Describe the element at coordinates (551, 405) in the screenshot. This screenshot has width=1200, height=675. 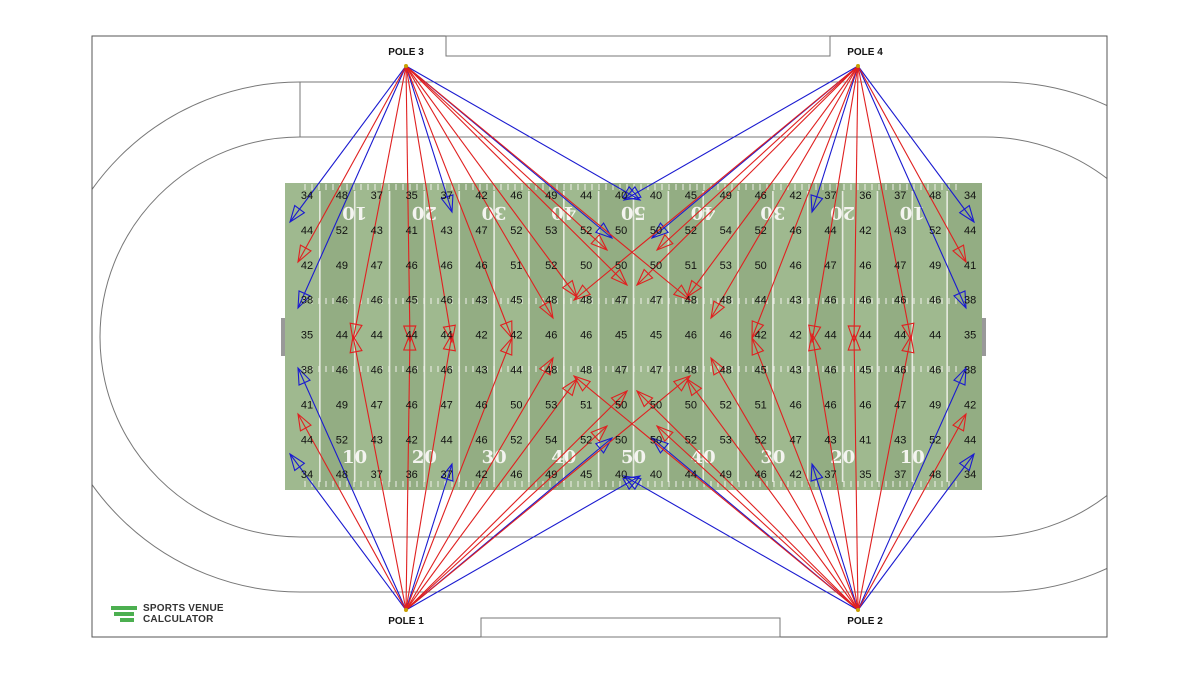
I see `illuminance-value: 53` at that location.